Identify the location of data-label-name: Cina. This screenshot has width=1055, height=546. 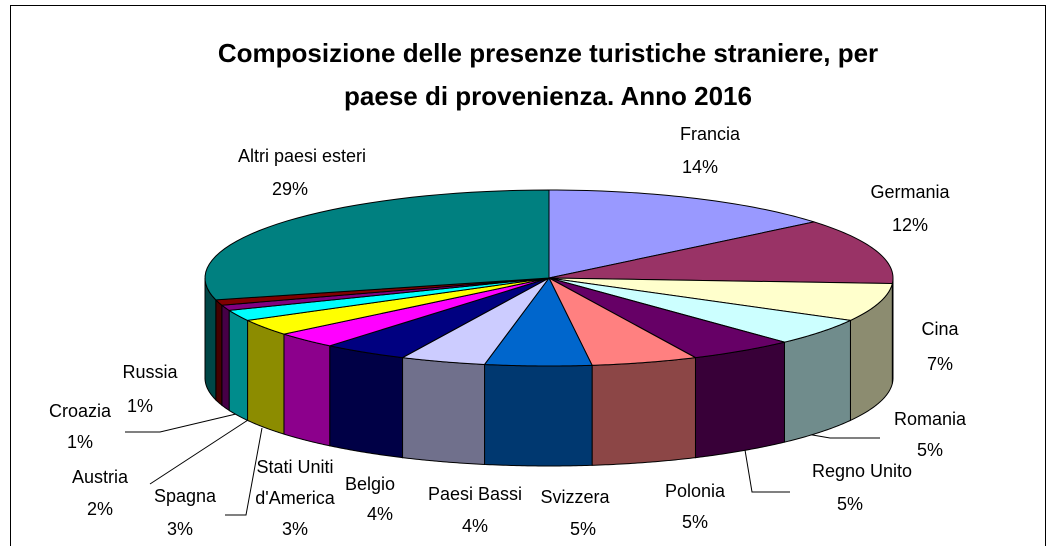
(940, 329).